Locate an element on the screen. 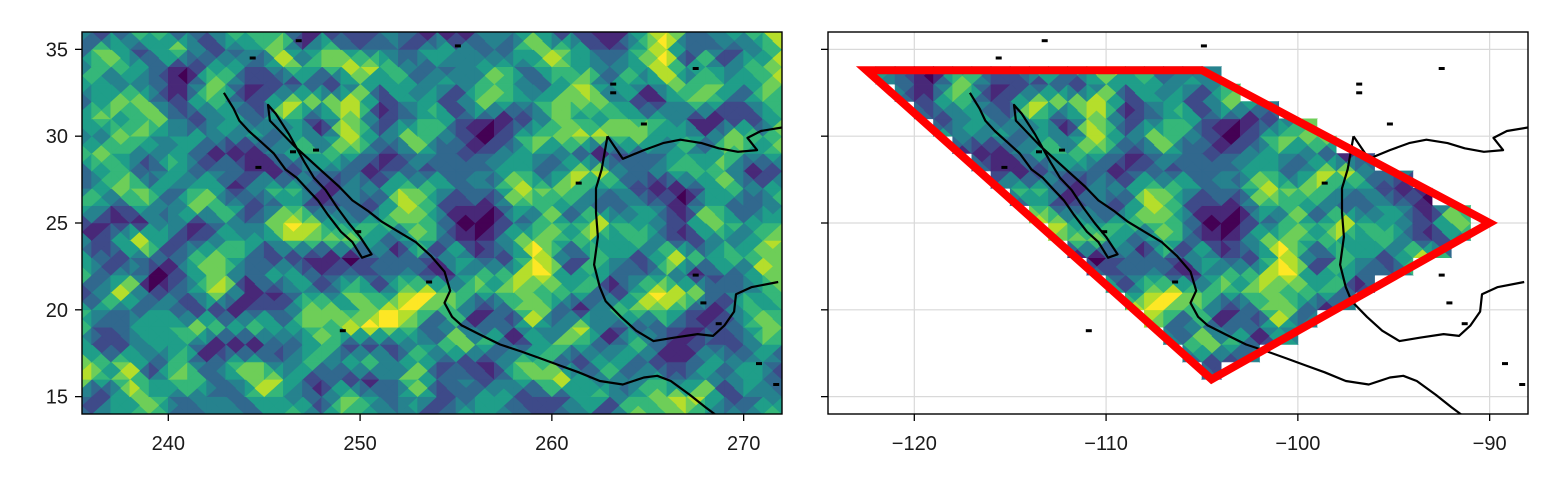 Image resolution: width=1560 pixels, height=494 pixels. x-tick-label: −110 is located at coordinates (1106, 444).